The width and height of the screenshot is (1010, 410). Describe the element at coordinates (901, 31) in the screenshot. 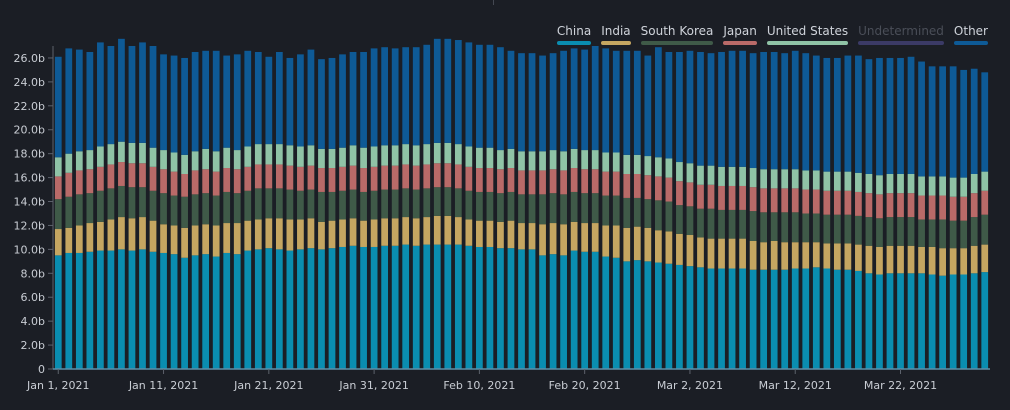

I see `legend-label: Undetermined` at that location.